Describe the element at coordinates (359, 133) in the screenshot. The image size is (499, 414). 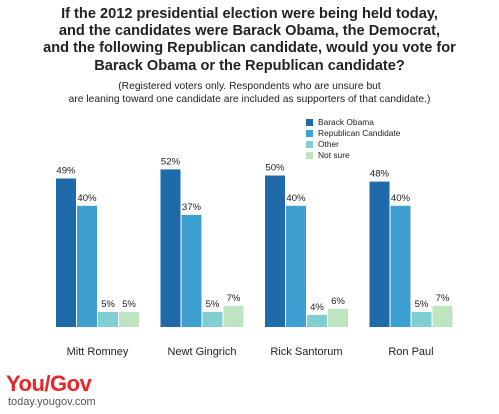
I see `legend-label: Republican Candidate` at that location.